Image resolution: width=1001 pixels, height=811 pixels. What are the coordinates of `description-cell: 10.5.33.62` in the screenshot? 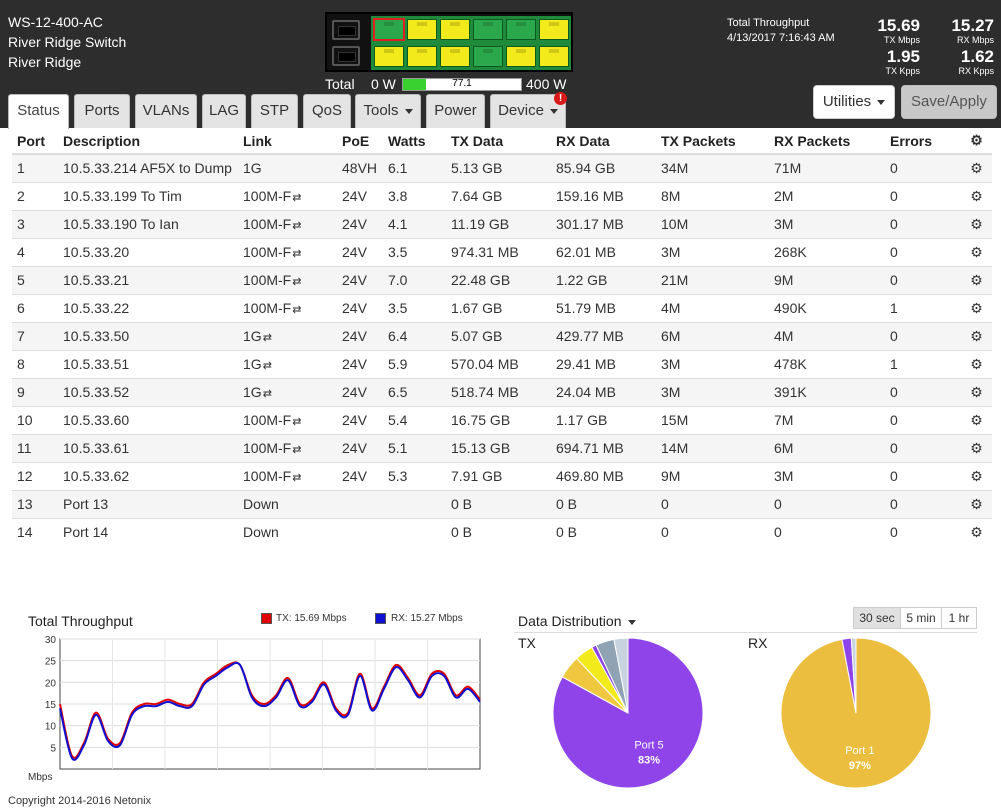 It's located at (148, 475).